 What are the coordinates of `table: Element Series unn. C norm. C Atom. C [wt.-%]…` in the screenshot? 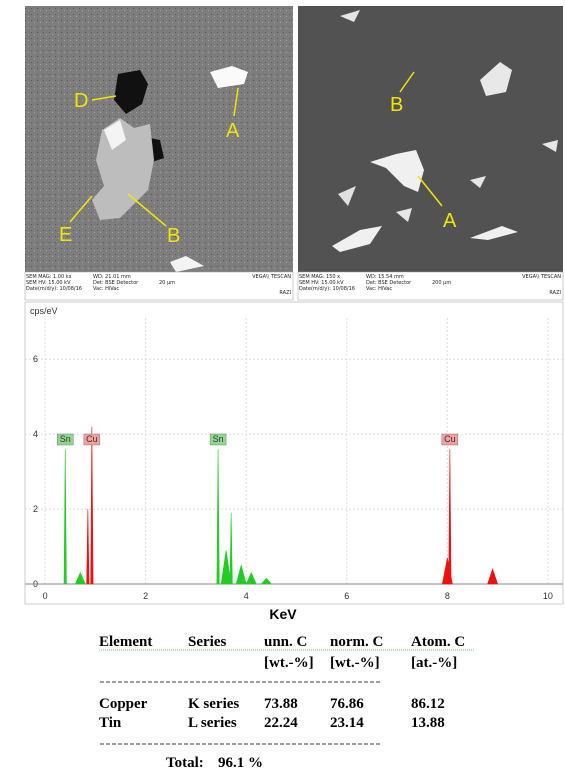 It's located at (287, 702).